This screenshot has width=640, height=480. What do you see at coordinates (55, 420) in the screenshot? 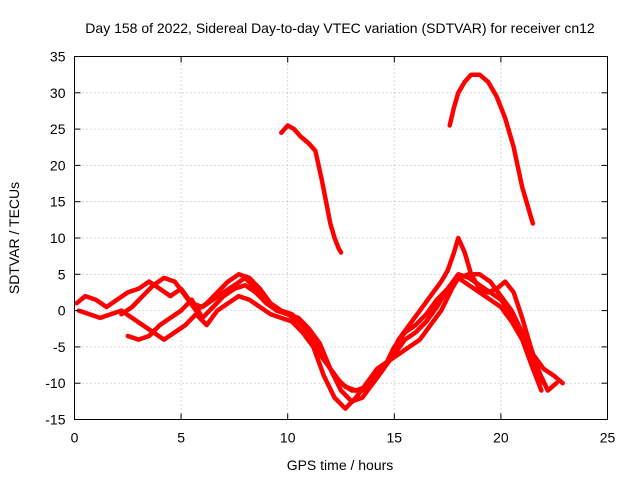
I see `y-tick-label: -15` at bounding box center [55, 420].